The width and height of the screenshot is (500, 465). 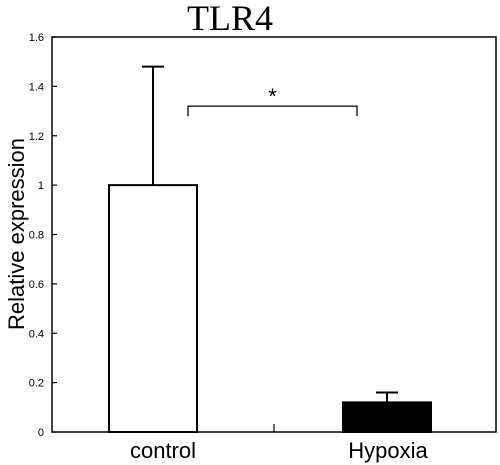 I want to click on chart-title: TLR4, so click(x=230, y=19).